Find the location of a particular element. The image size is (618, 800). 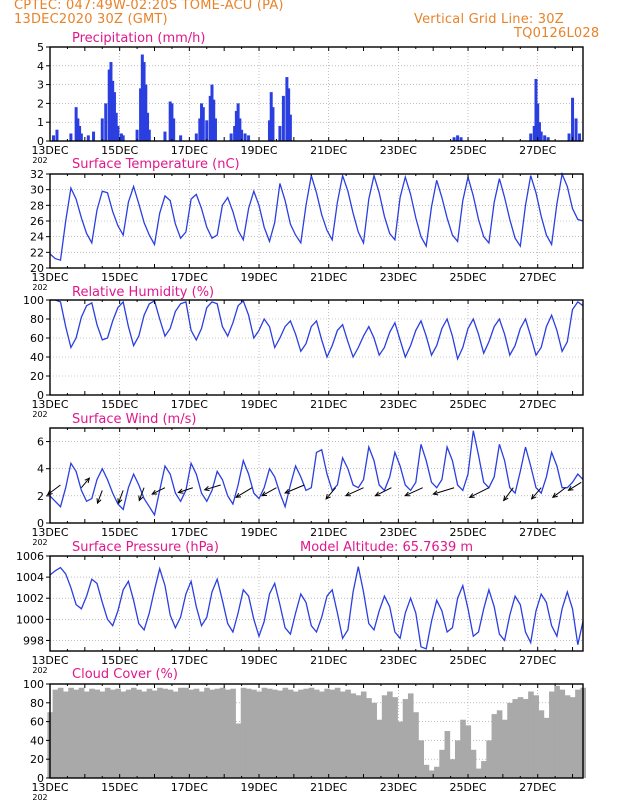

rh-line is located at coordinates (317, 330).